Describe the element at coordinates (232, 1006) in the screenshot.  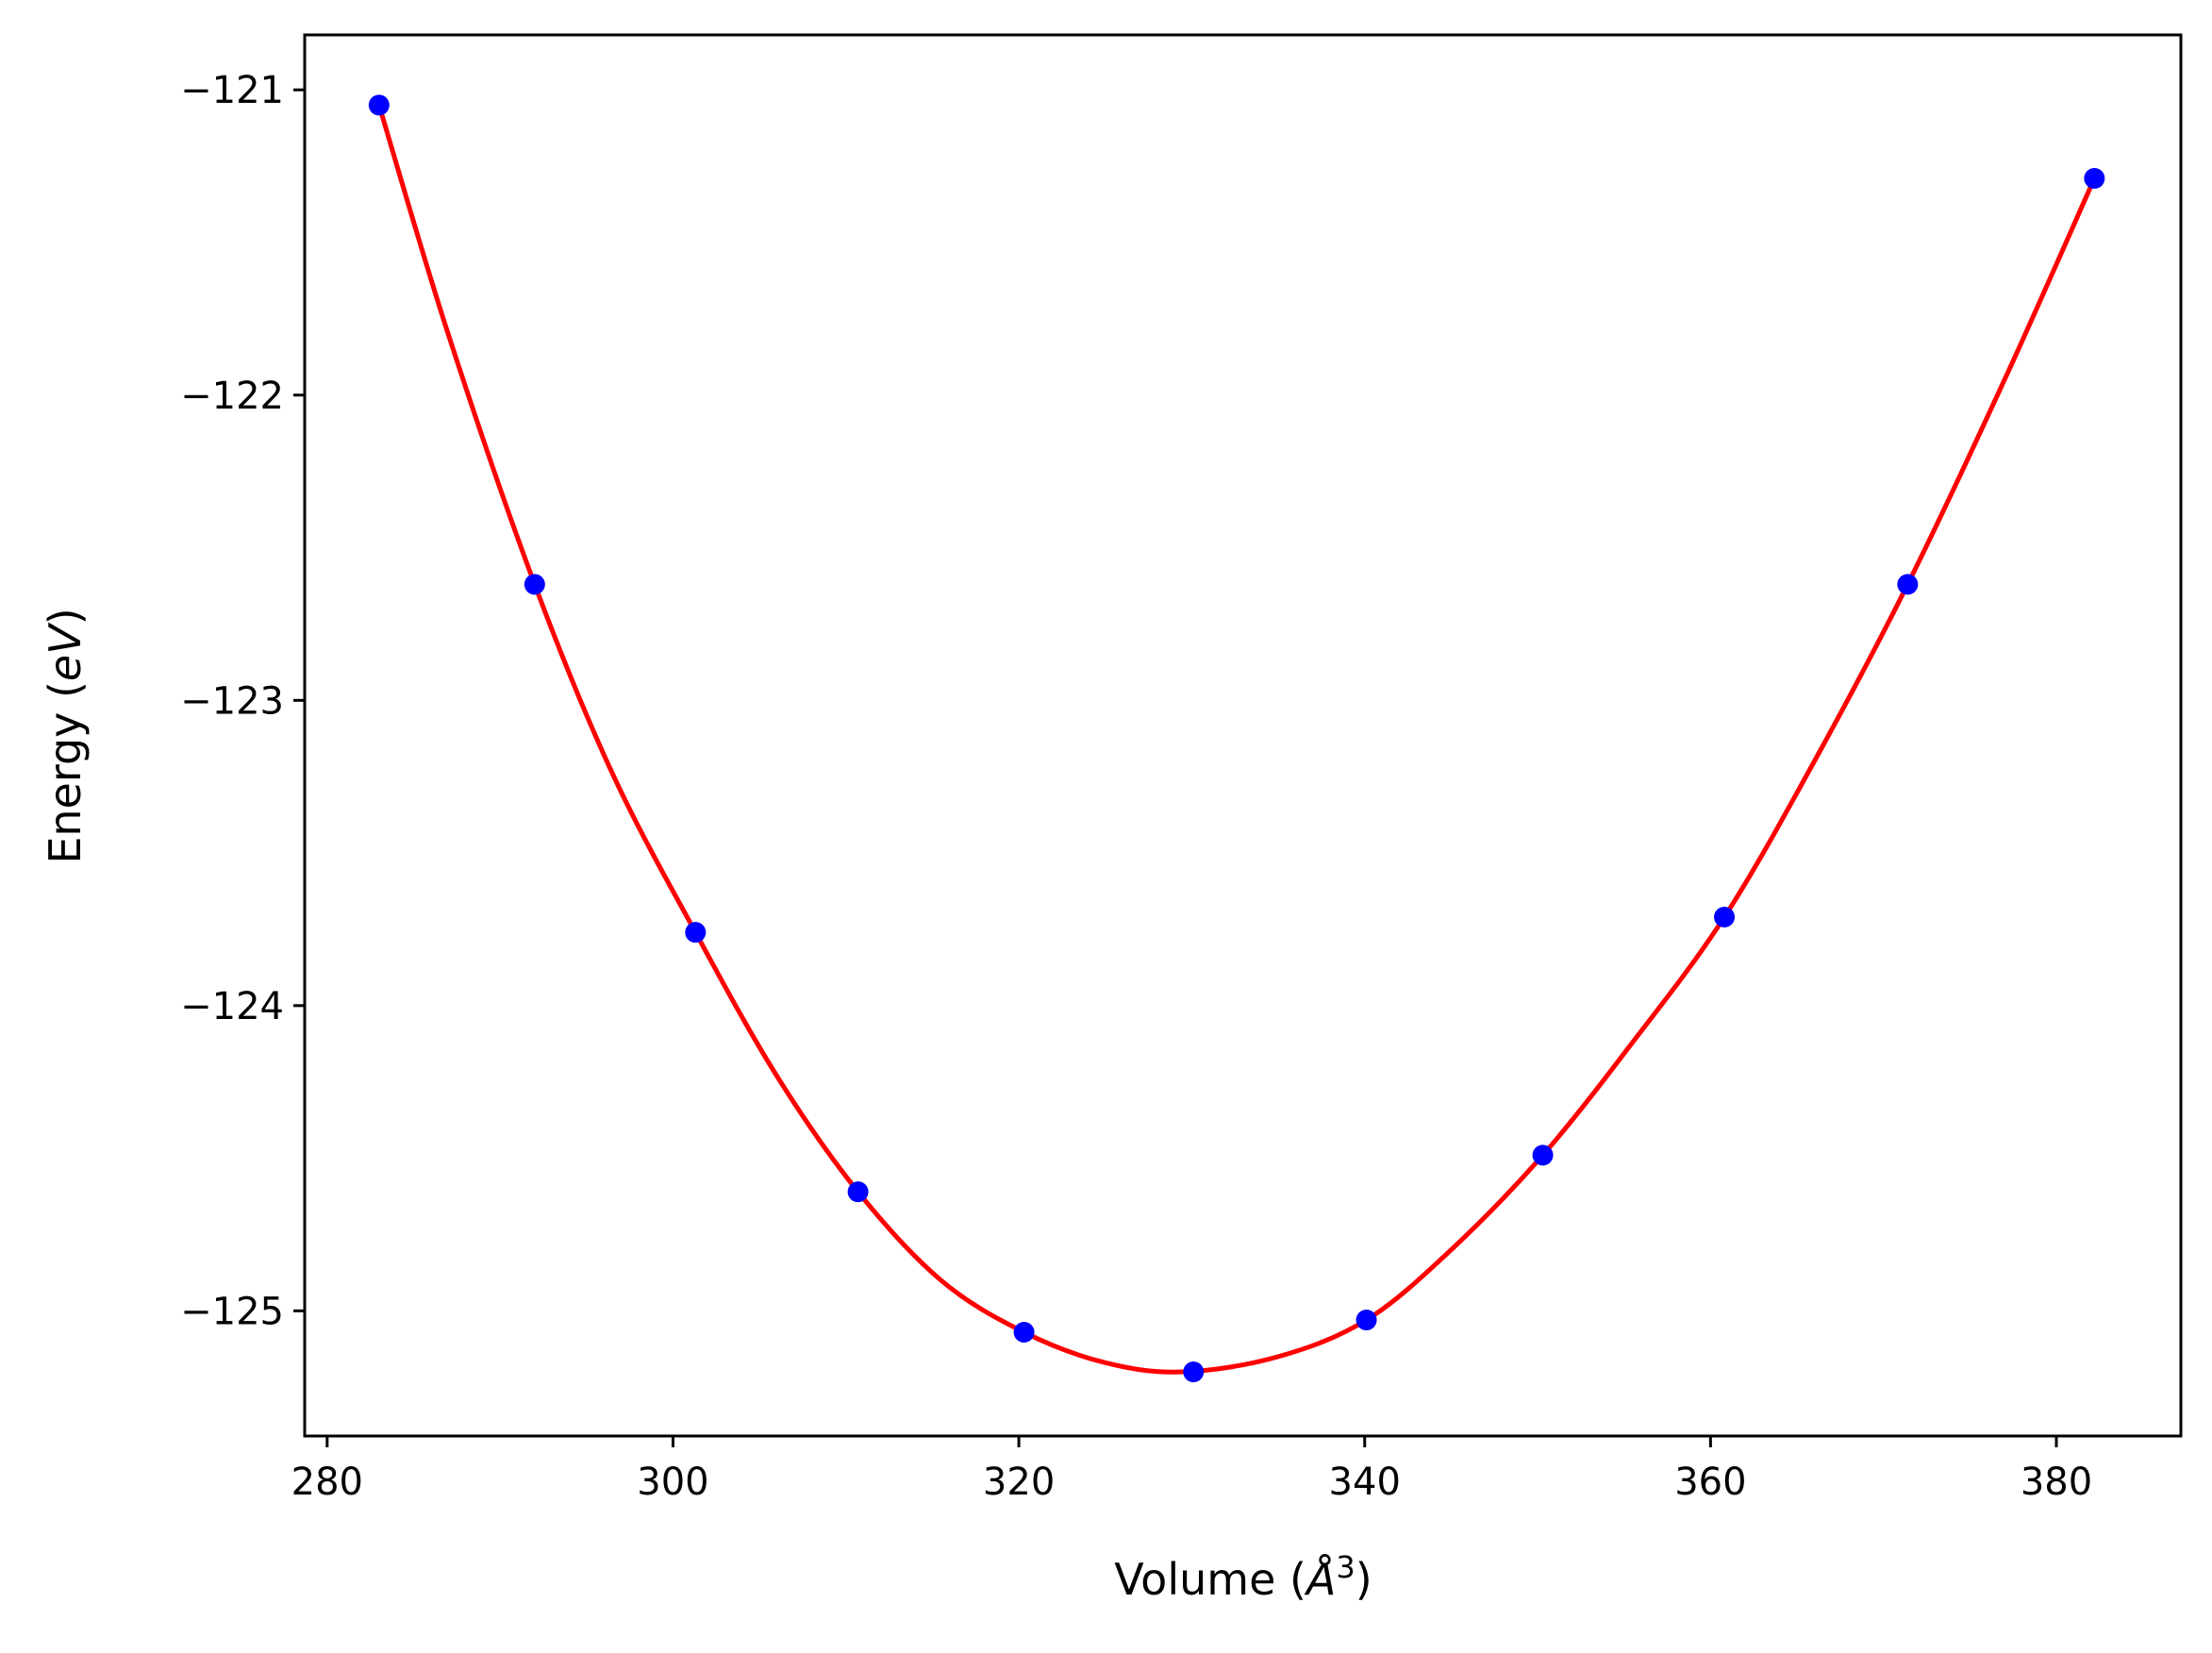
I see `y-tick-label: −124` at that location.